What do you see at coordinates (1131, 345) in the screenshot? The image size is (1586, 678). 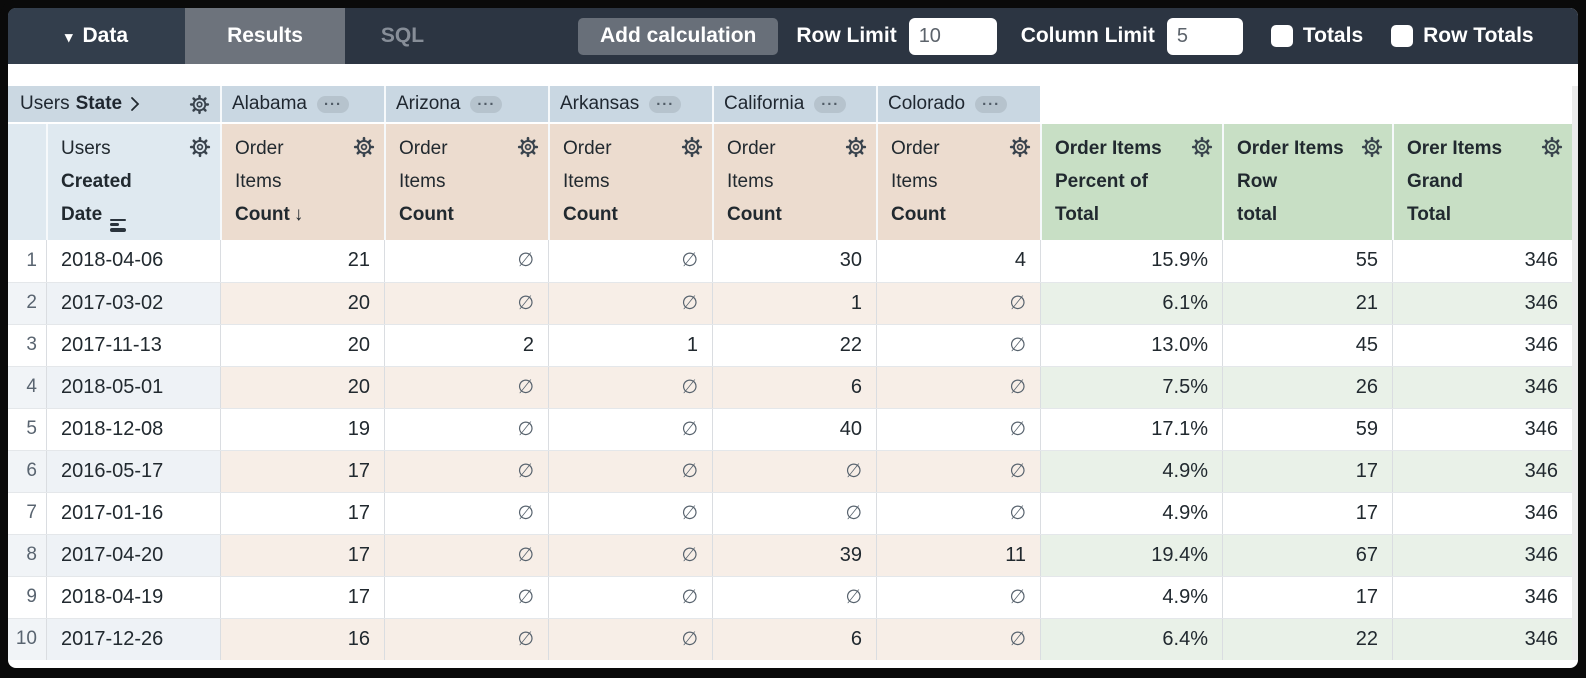 I see `table-cell: 13.0%` at bounding box center [1131, 345].